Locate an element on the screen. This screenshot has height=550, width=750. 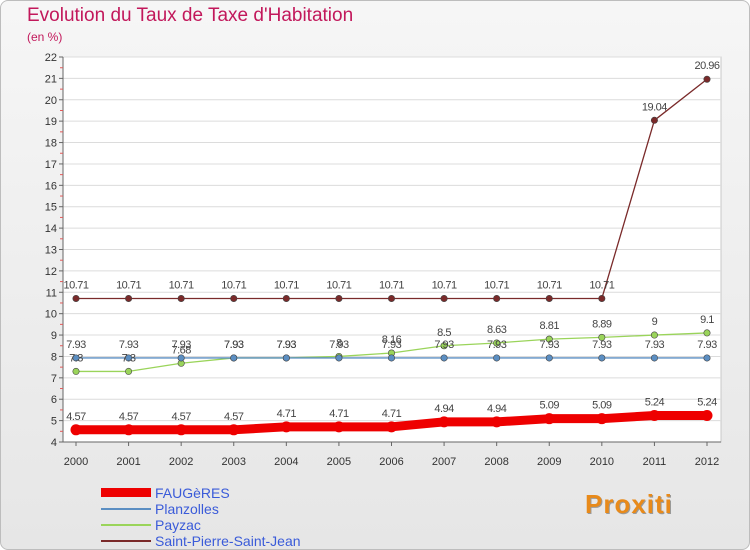
data-label: 8.89 is located at coordinates (602, 324).